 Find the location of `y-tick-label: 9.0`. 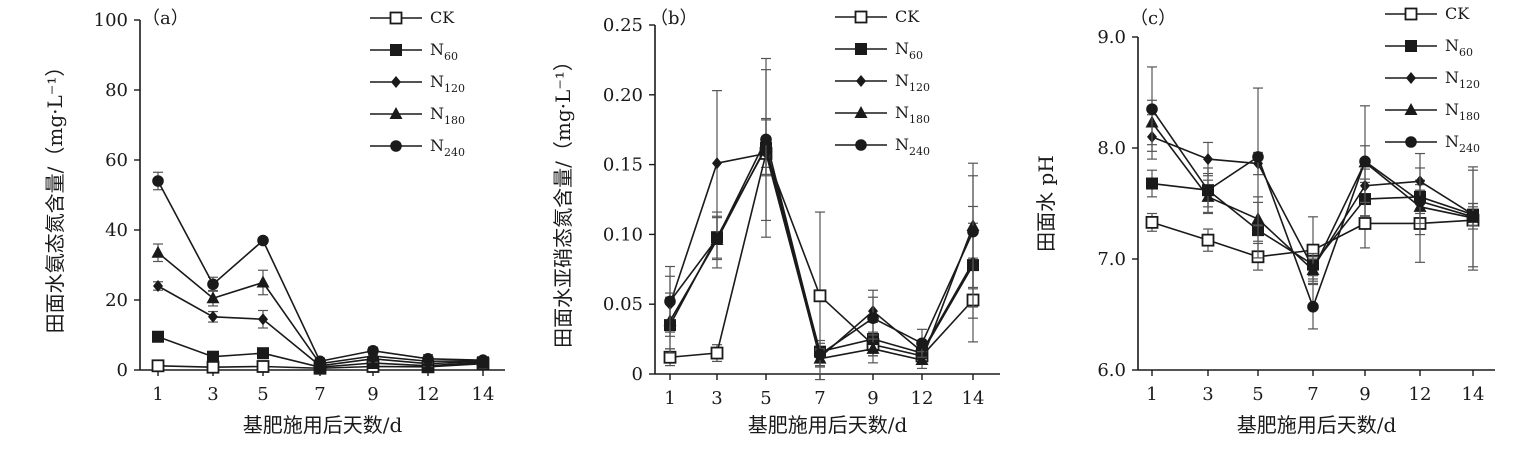

y-tick-label: 9.0 is located at coordinates (1111, 37).